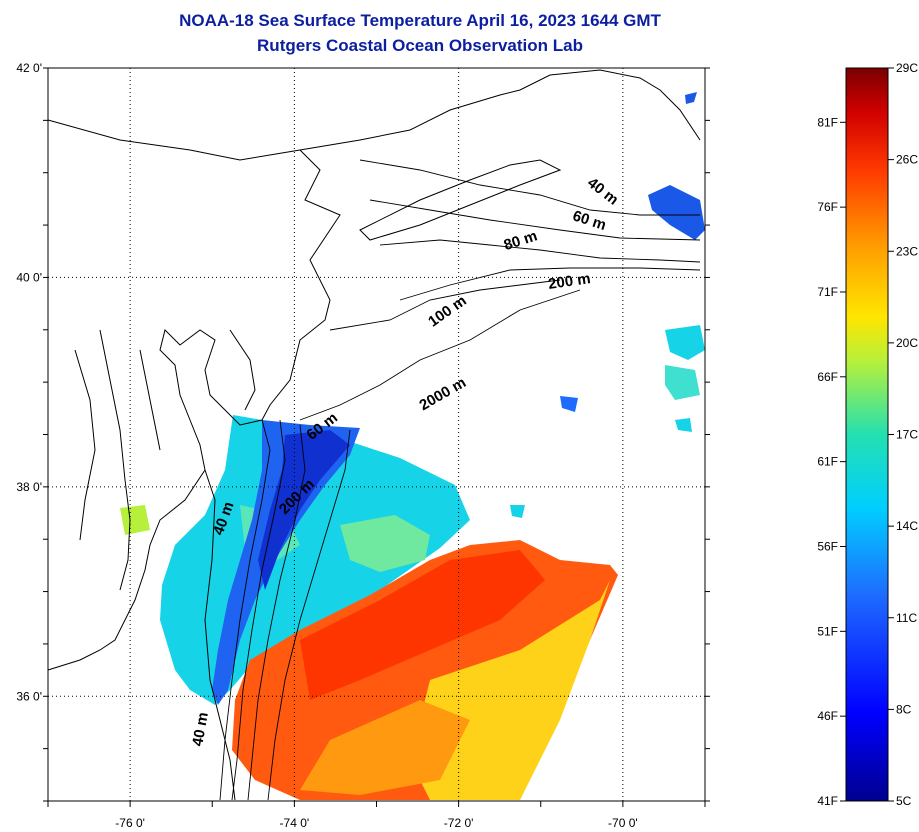  What do you see at coordinates (907, 343) in the screenshot?
I see `colorbar-celsius-label: 20C` at bounding box center [907, 343].